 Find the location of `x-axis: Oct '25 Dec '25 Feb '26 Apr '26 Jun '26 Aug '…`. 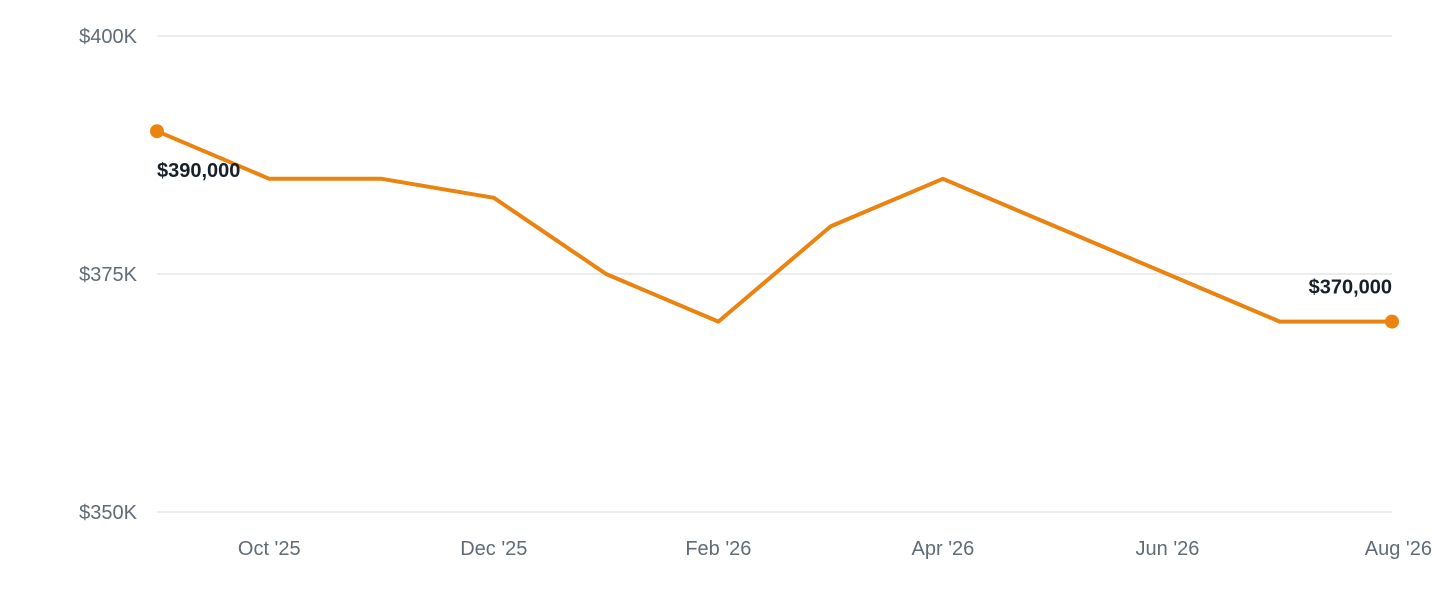

x-axis: Oct '25 Dec '25 Feb '26 Apr '26 Jun '26 Aug '… is located at coordinates (835, 549).